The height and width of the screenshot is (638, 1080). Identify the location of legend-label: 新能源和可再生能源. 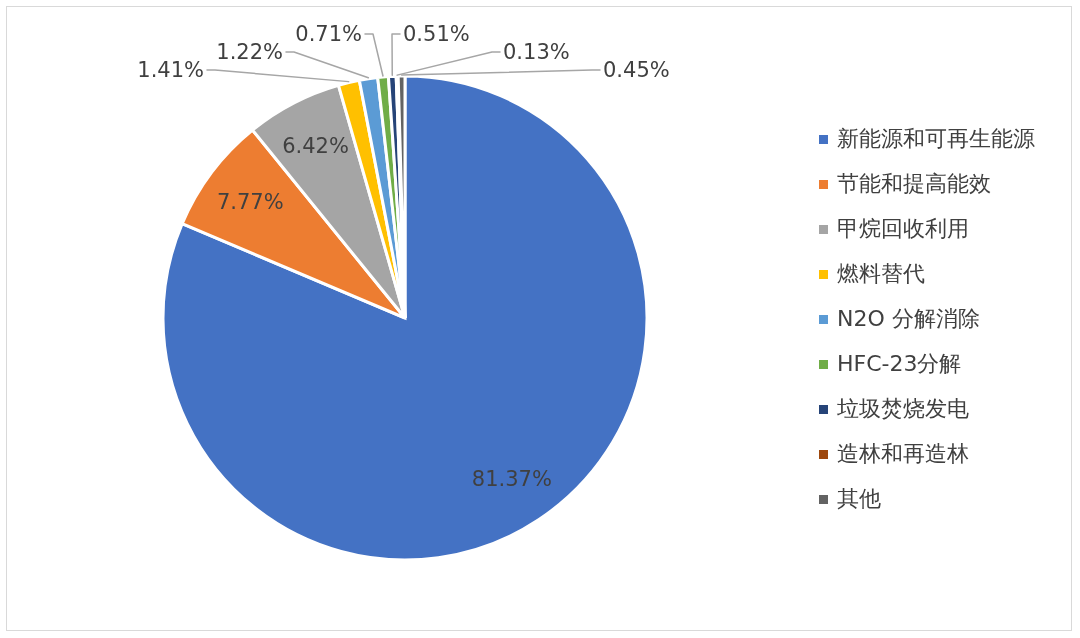
(936, 139).